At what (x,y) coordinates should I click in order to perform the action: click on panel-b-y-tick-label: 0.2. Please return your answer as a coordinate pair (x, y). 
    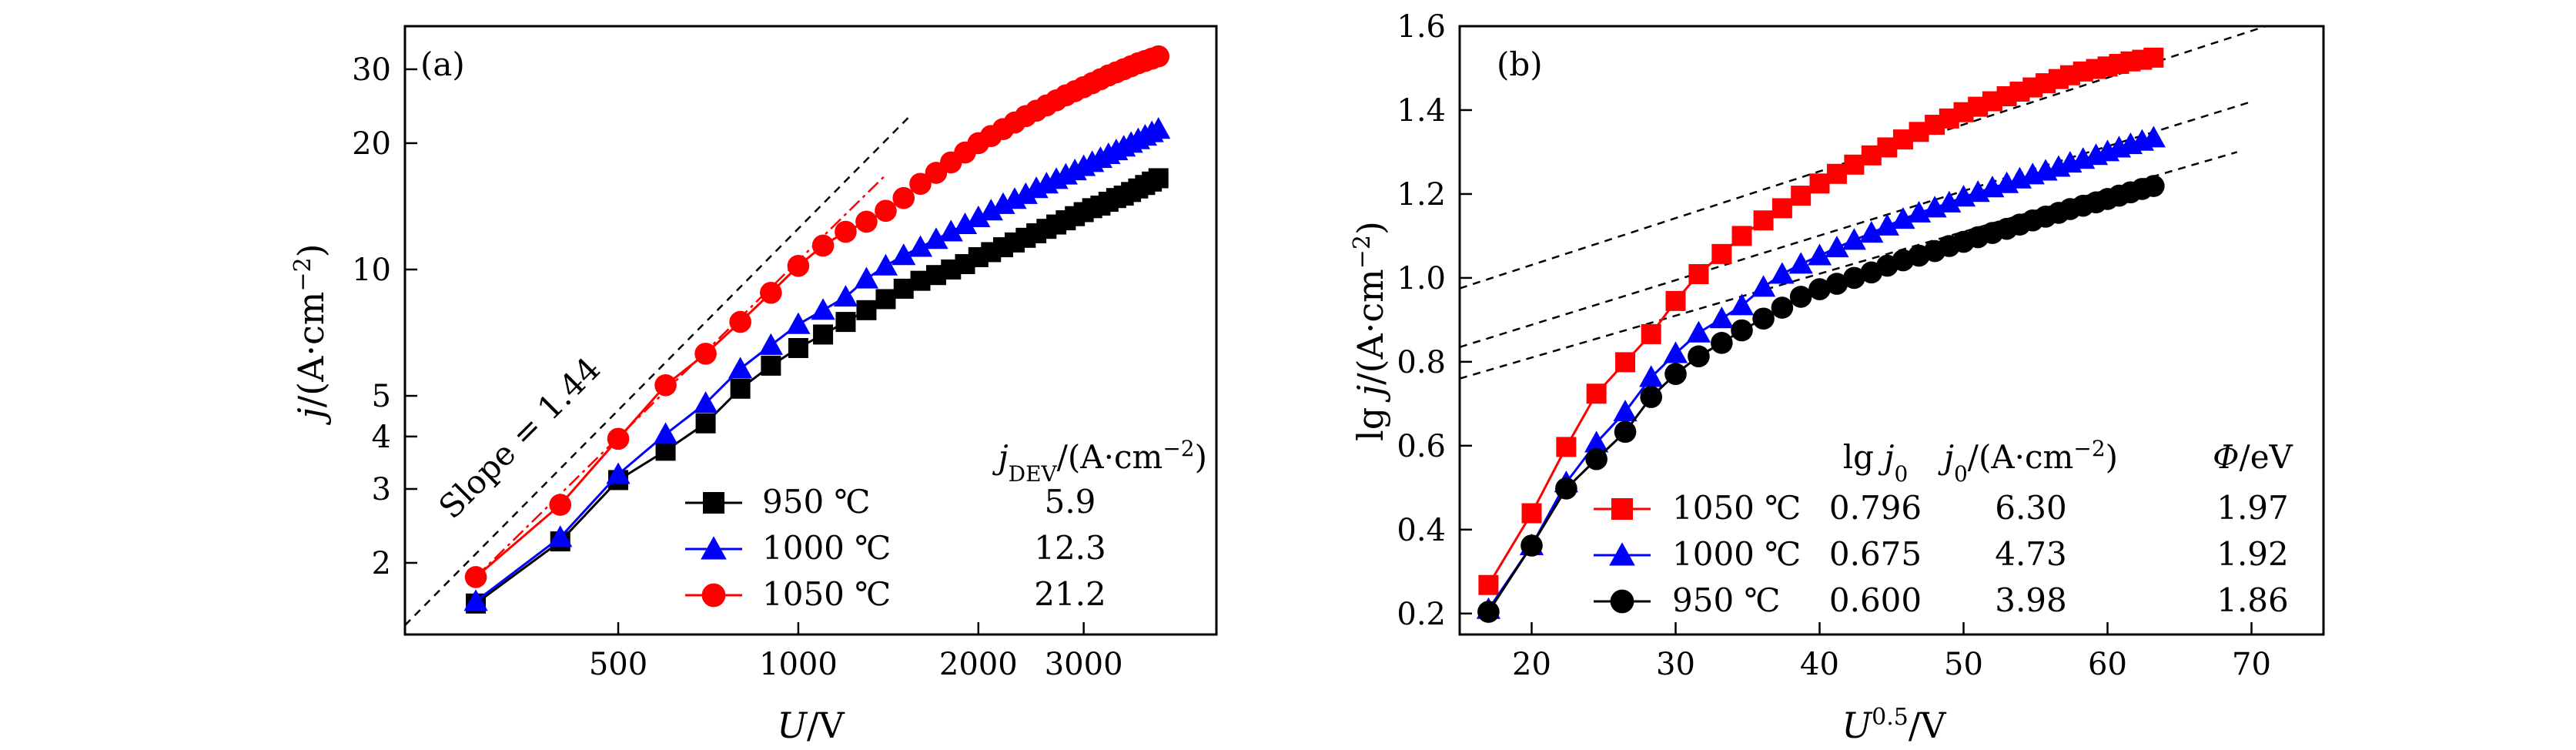
    Looking at the image, I should click on (1422, 614).